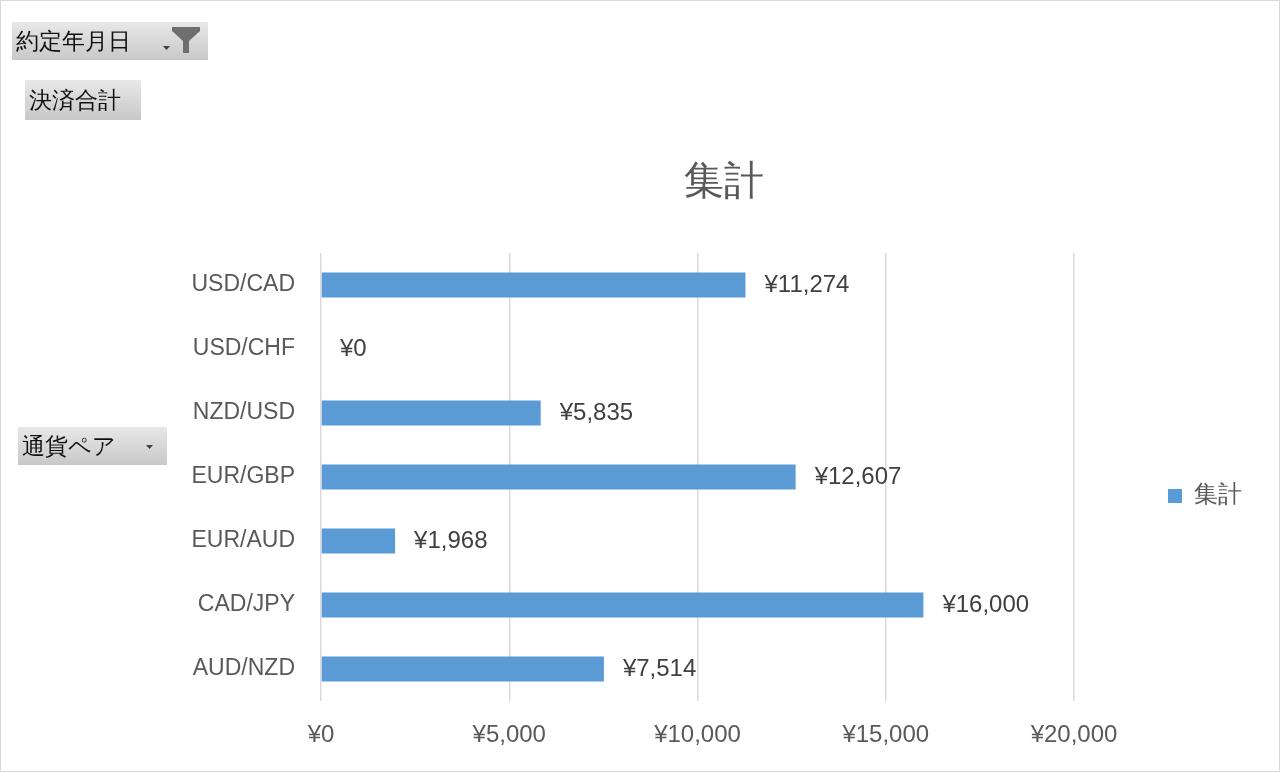 This screenshot has height=772, width=1280. What do you see at coordinates (75, 100) in the screenshot?
I see `text: 決済合計` at bounding box center [75, 100].